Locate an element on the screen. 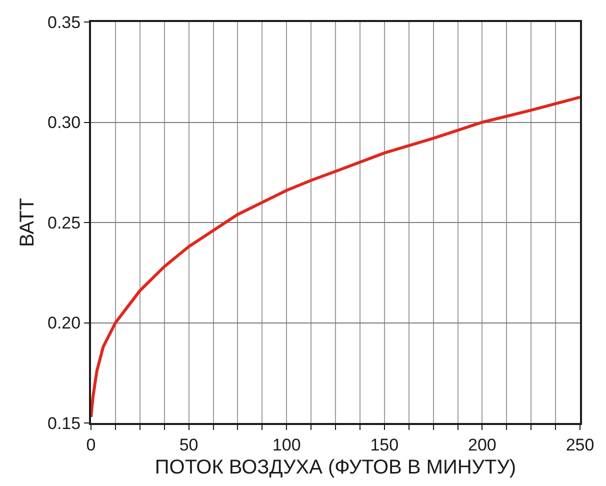 The width and height of the screenshot is (606, 486). y-tick-label: 0.20 is located at coordinates (64, 323).